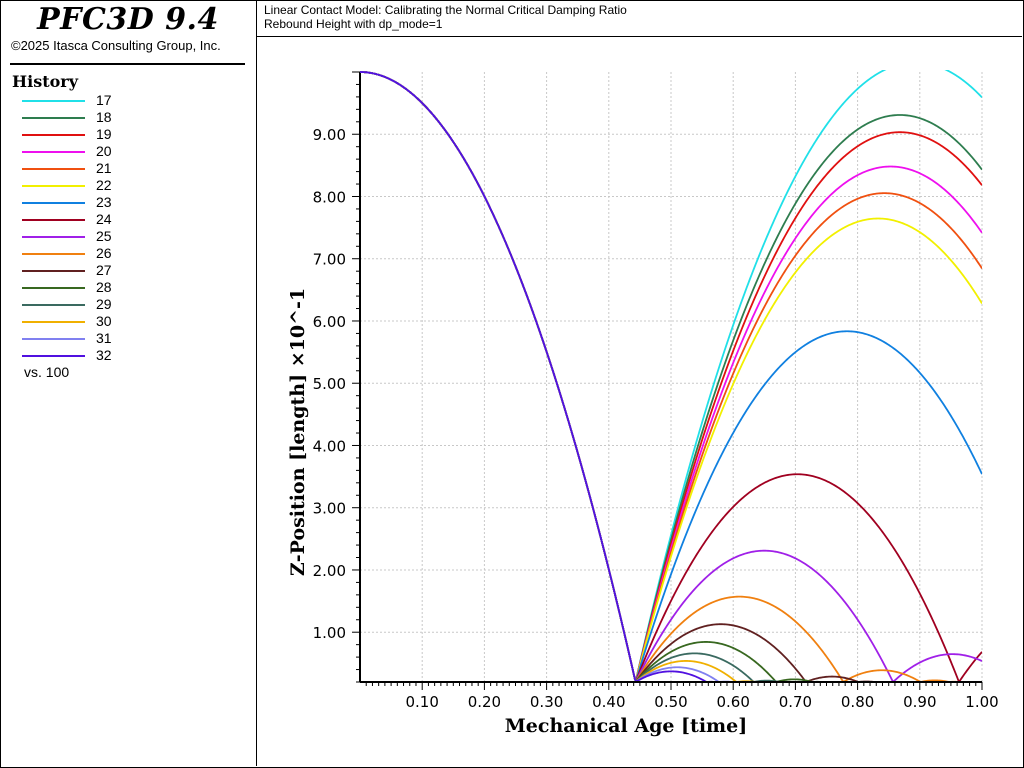  Describe the element at coordinates (104, 355) in the screenshot. I see `legend-label: 32` at that location.